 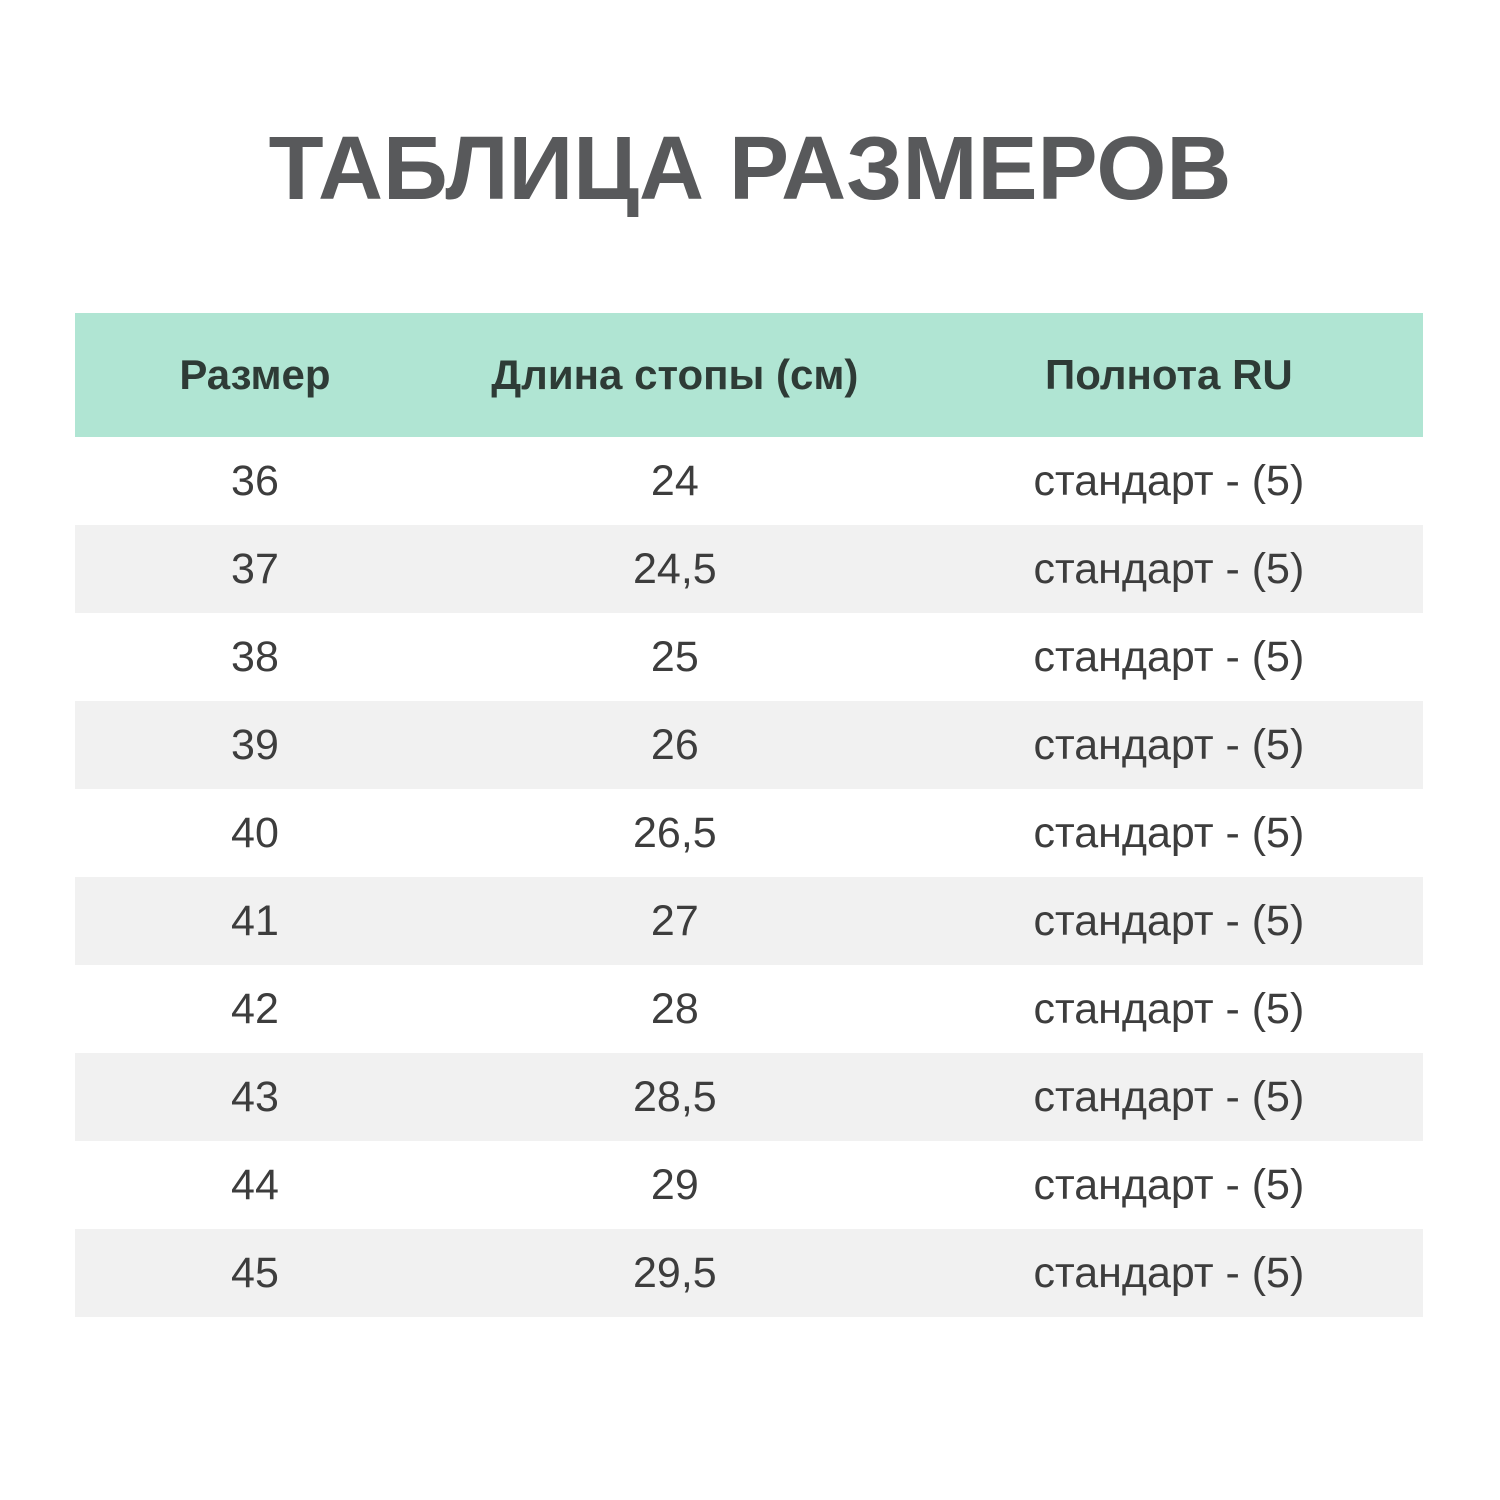 I want to click on table-row: 44 29 стандарт - (5), so click(x=749, y=1185).